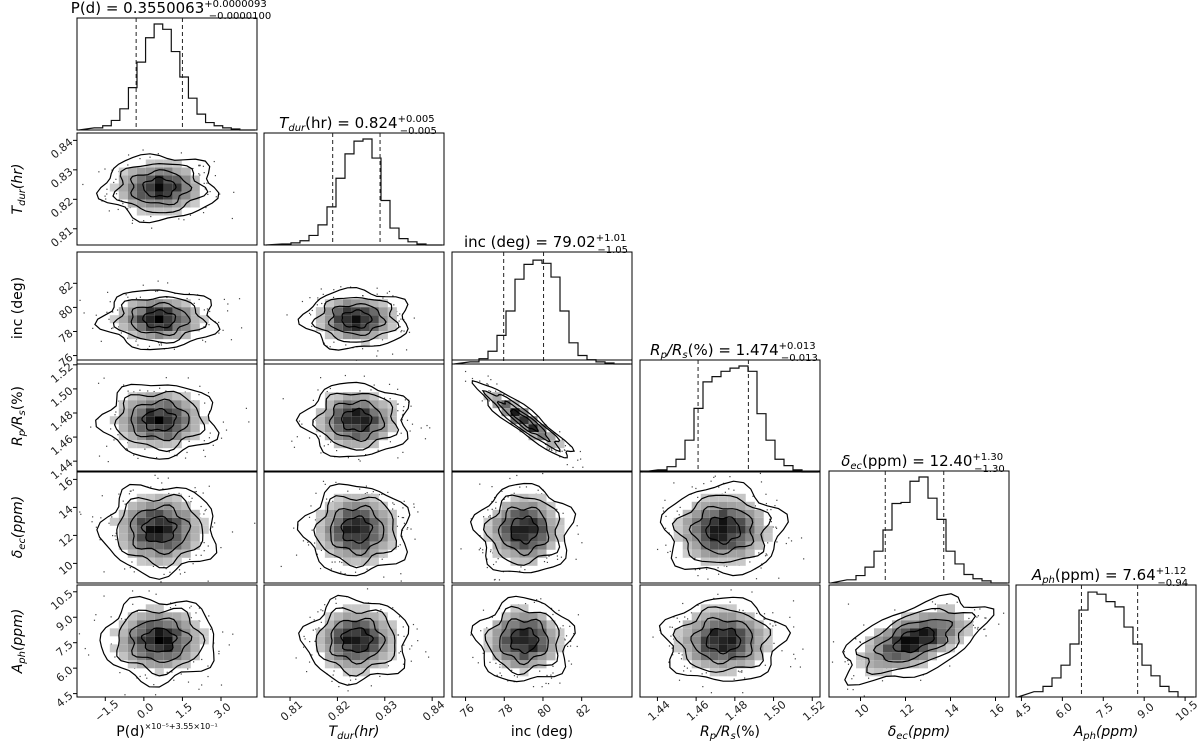 This screenshot has height=744, width=1200. I want to click on panel-frame, so click(167, 189).